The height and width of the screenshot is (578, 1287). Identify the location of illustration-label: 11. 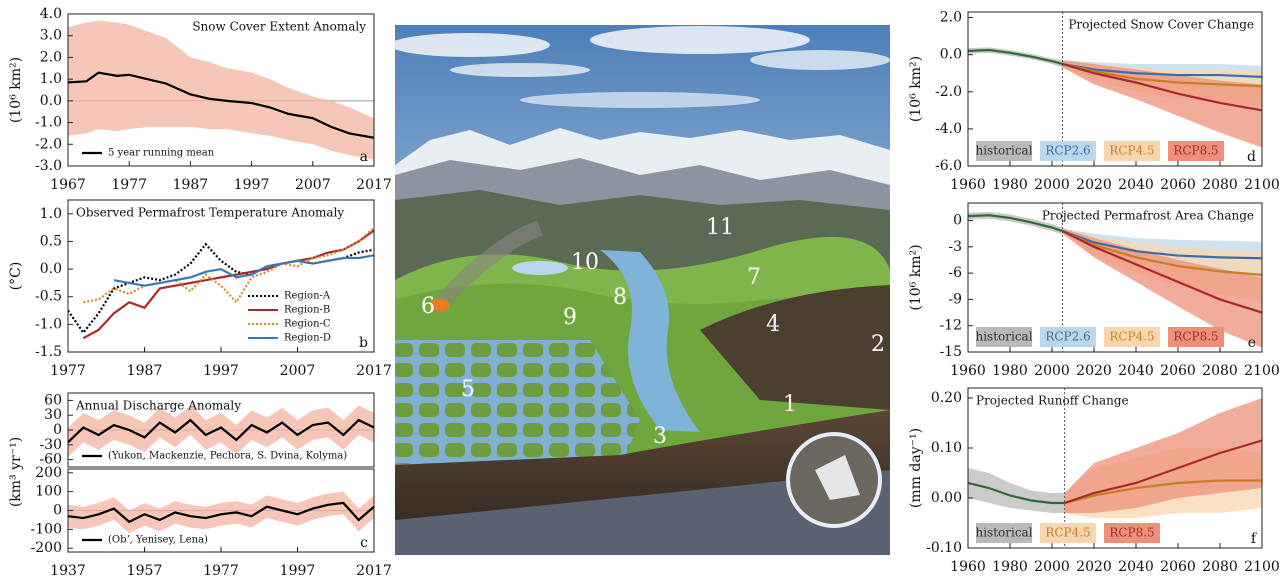
(720, 227).